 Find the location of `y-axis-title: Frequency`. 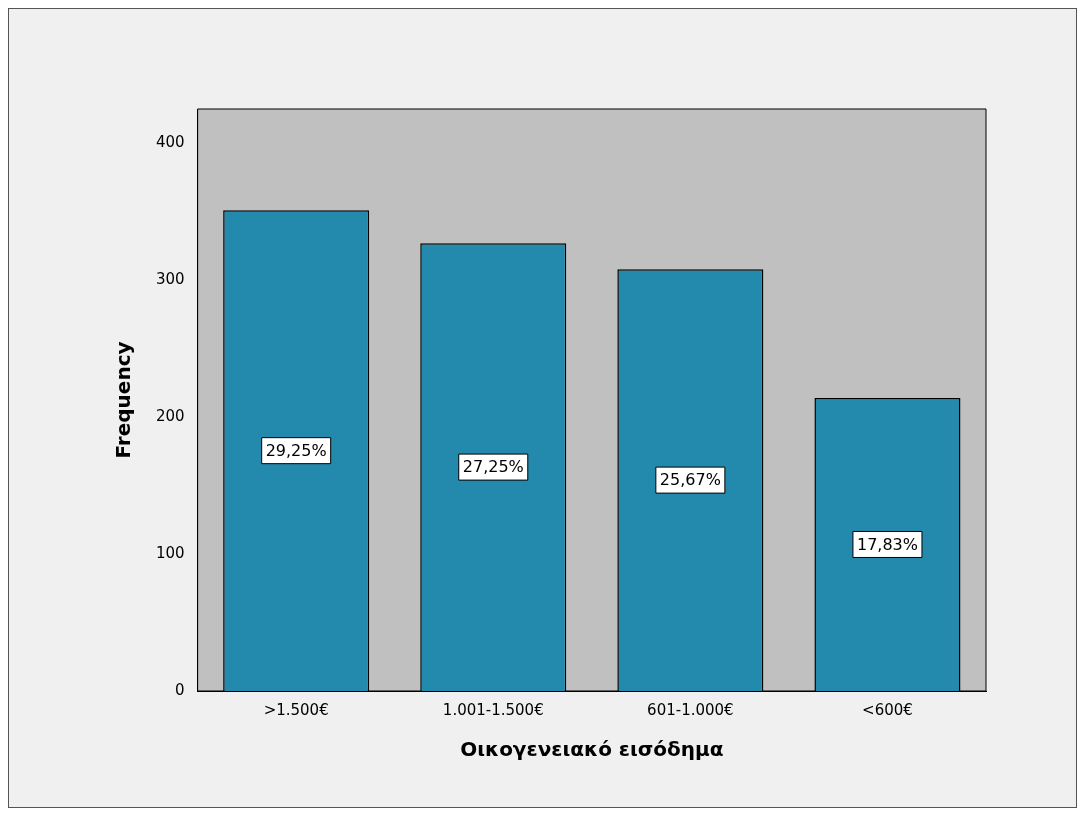

y-axis-title: Frequency is located at coordinates (123, 400).